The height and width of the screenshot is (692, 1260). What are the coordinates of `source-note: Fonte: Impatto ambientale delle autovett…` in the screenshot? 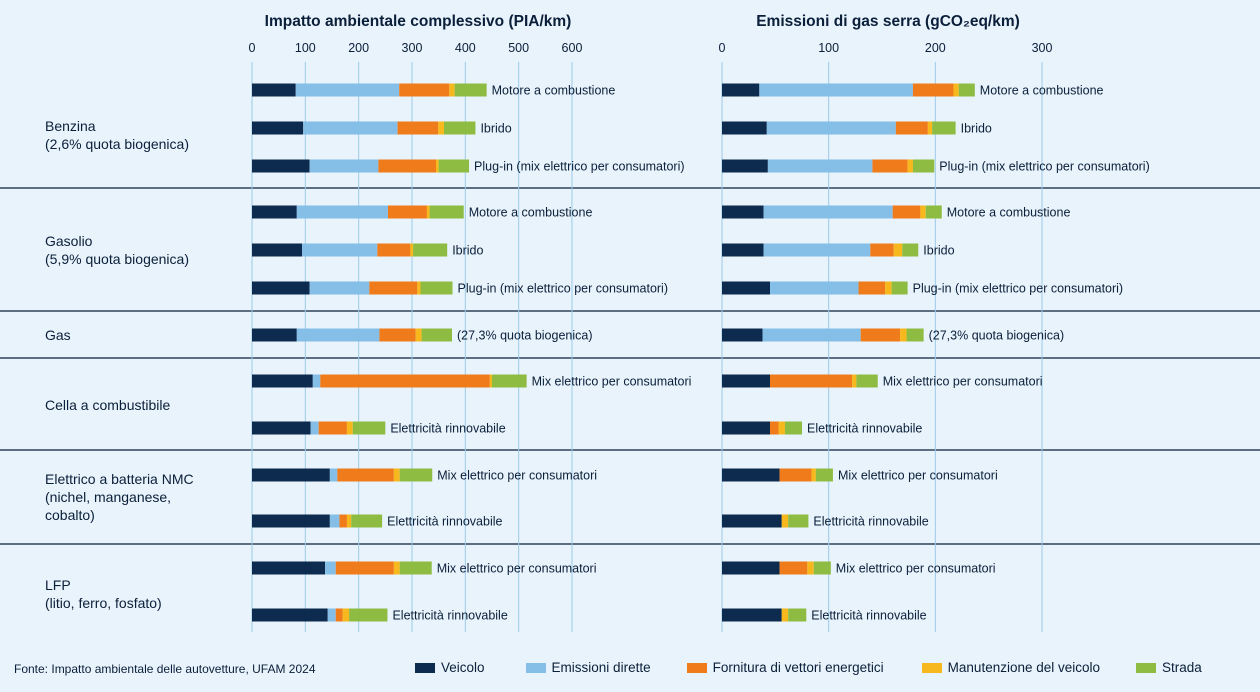 It's located at (165, 669).